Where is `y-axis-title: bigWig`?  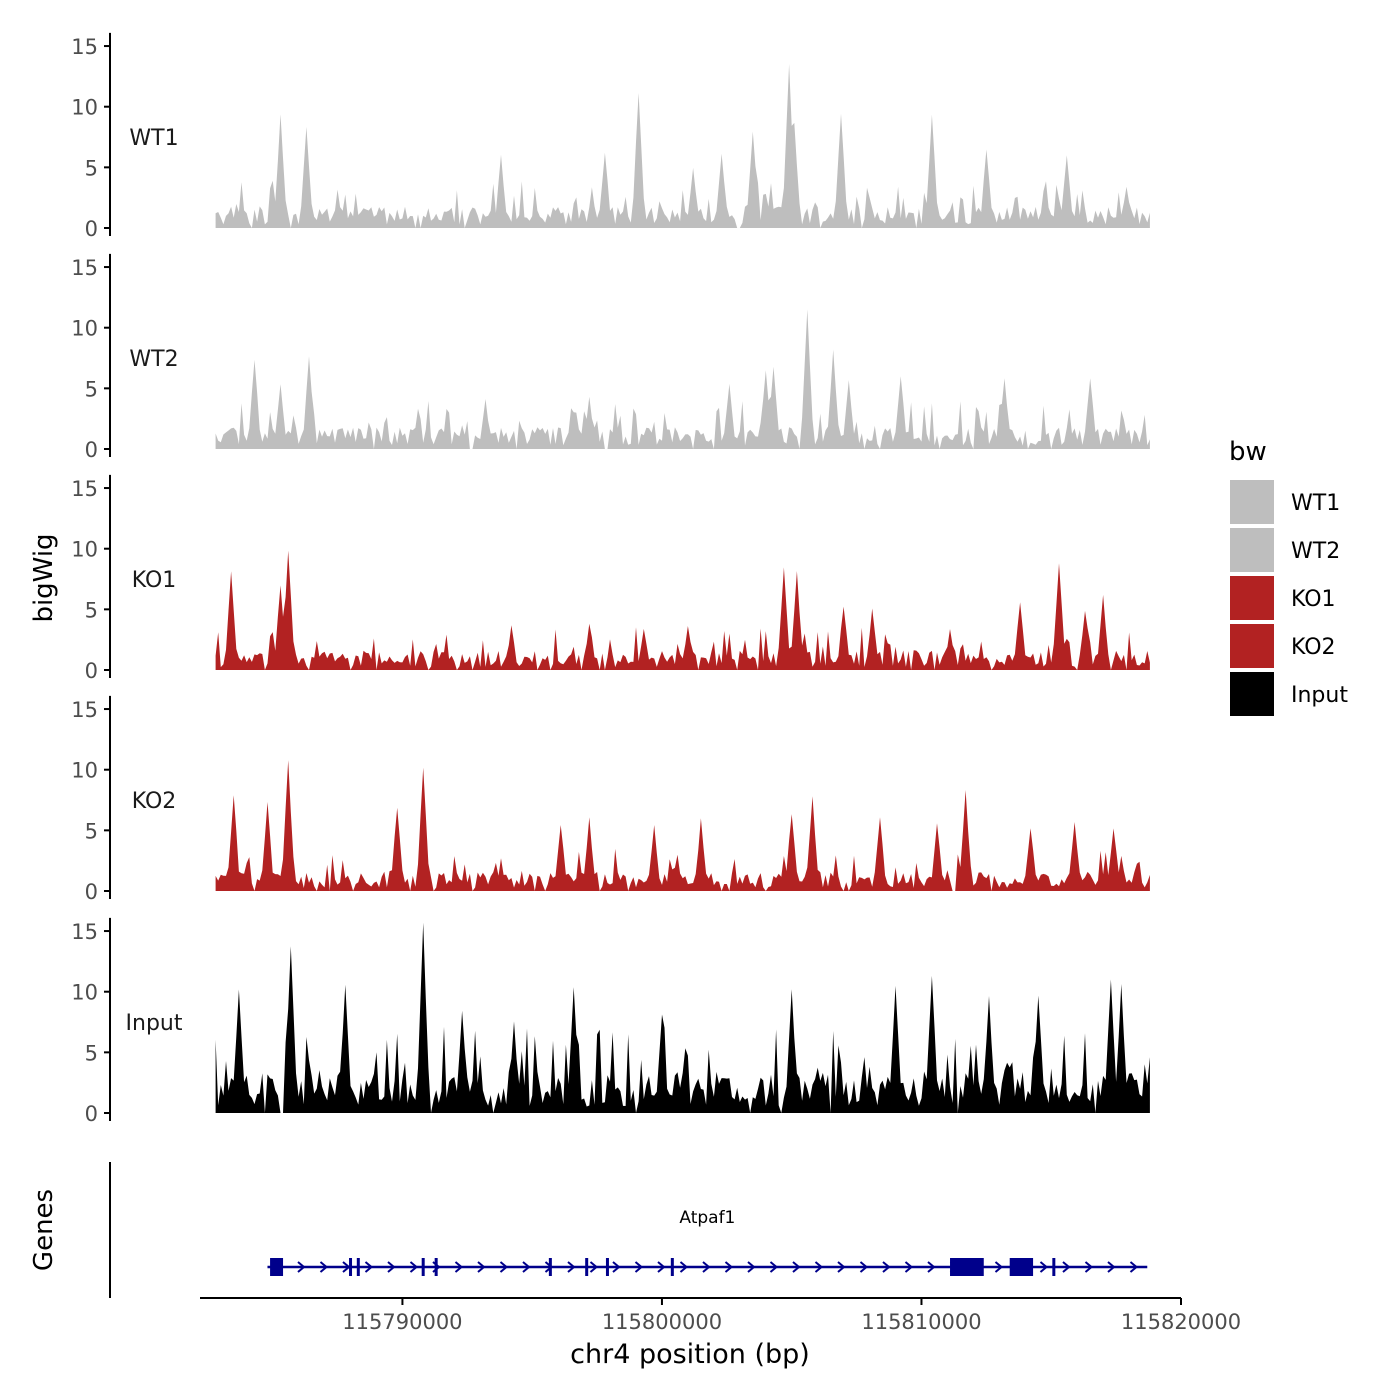
y-axis-title: bigWig is located at coordinates (44, 577).